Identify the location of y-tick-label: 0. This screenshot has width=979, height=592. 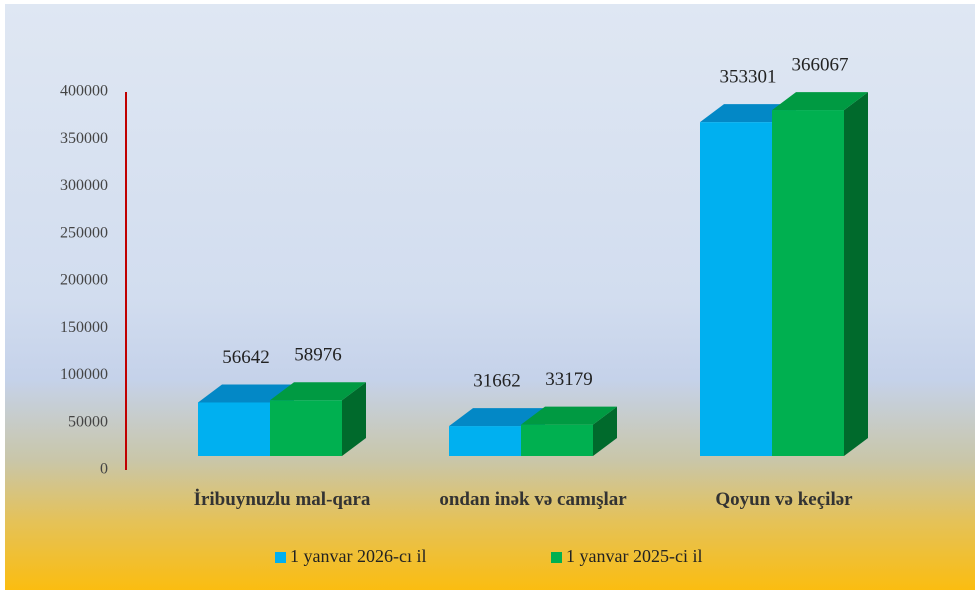
(104, 469).